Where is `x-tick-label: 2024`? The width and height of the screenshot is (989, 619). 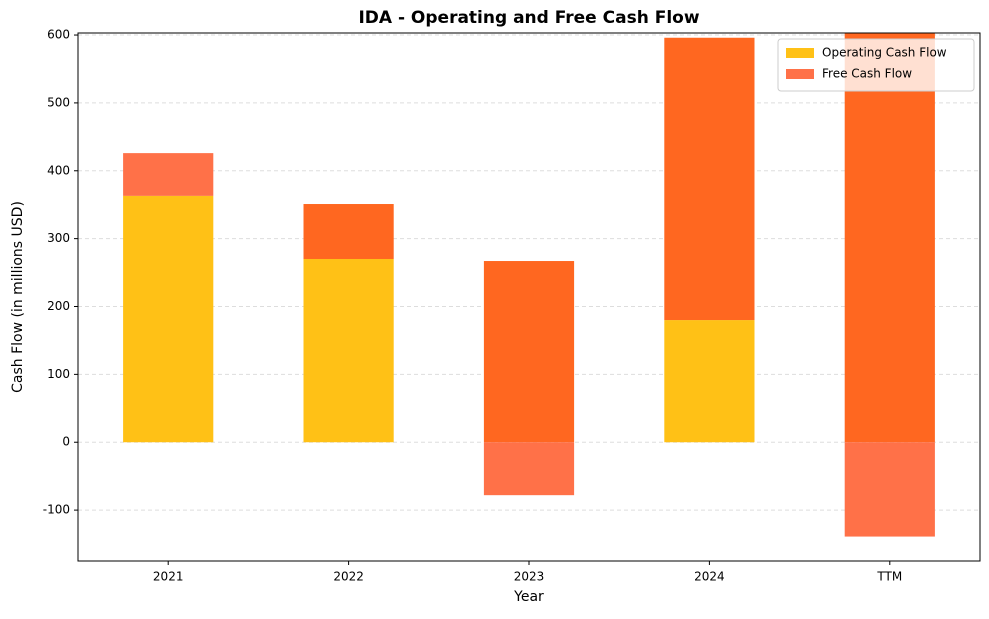
x-tick-label: 2024 is located at coordinates (709, 577).